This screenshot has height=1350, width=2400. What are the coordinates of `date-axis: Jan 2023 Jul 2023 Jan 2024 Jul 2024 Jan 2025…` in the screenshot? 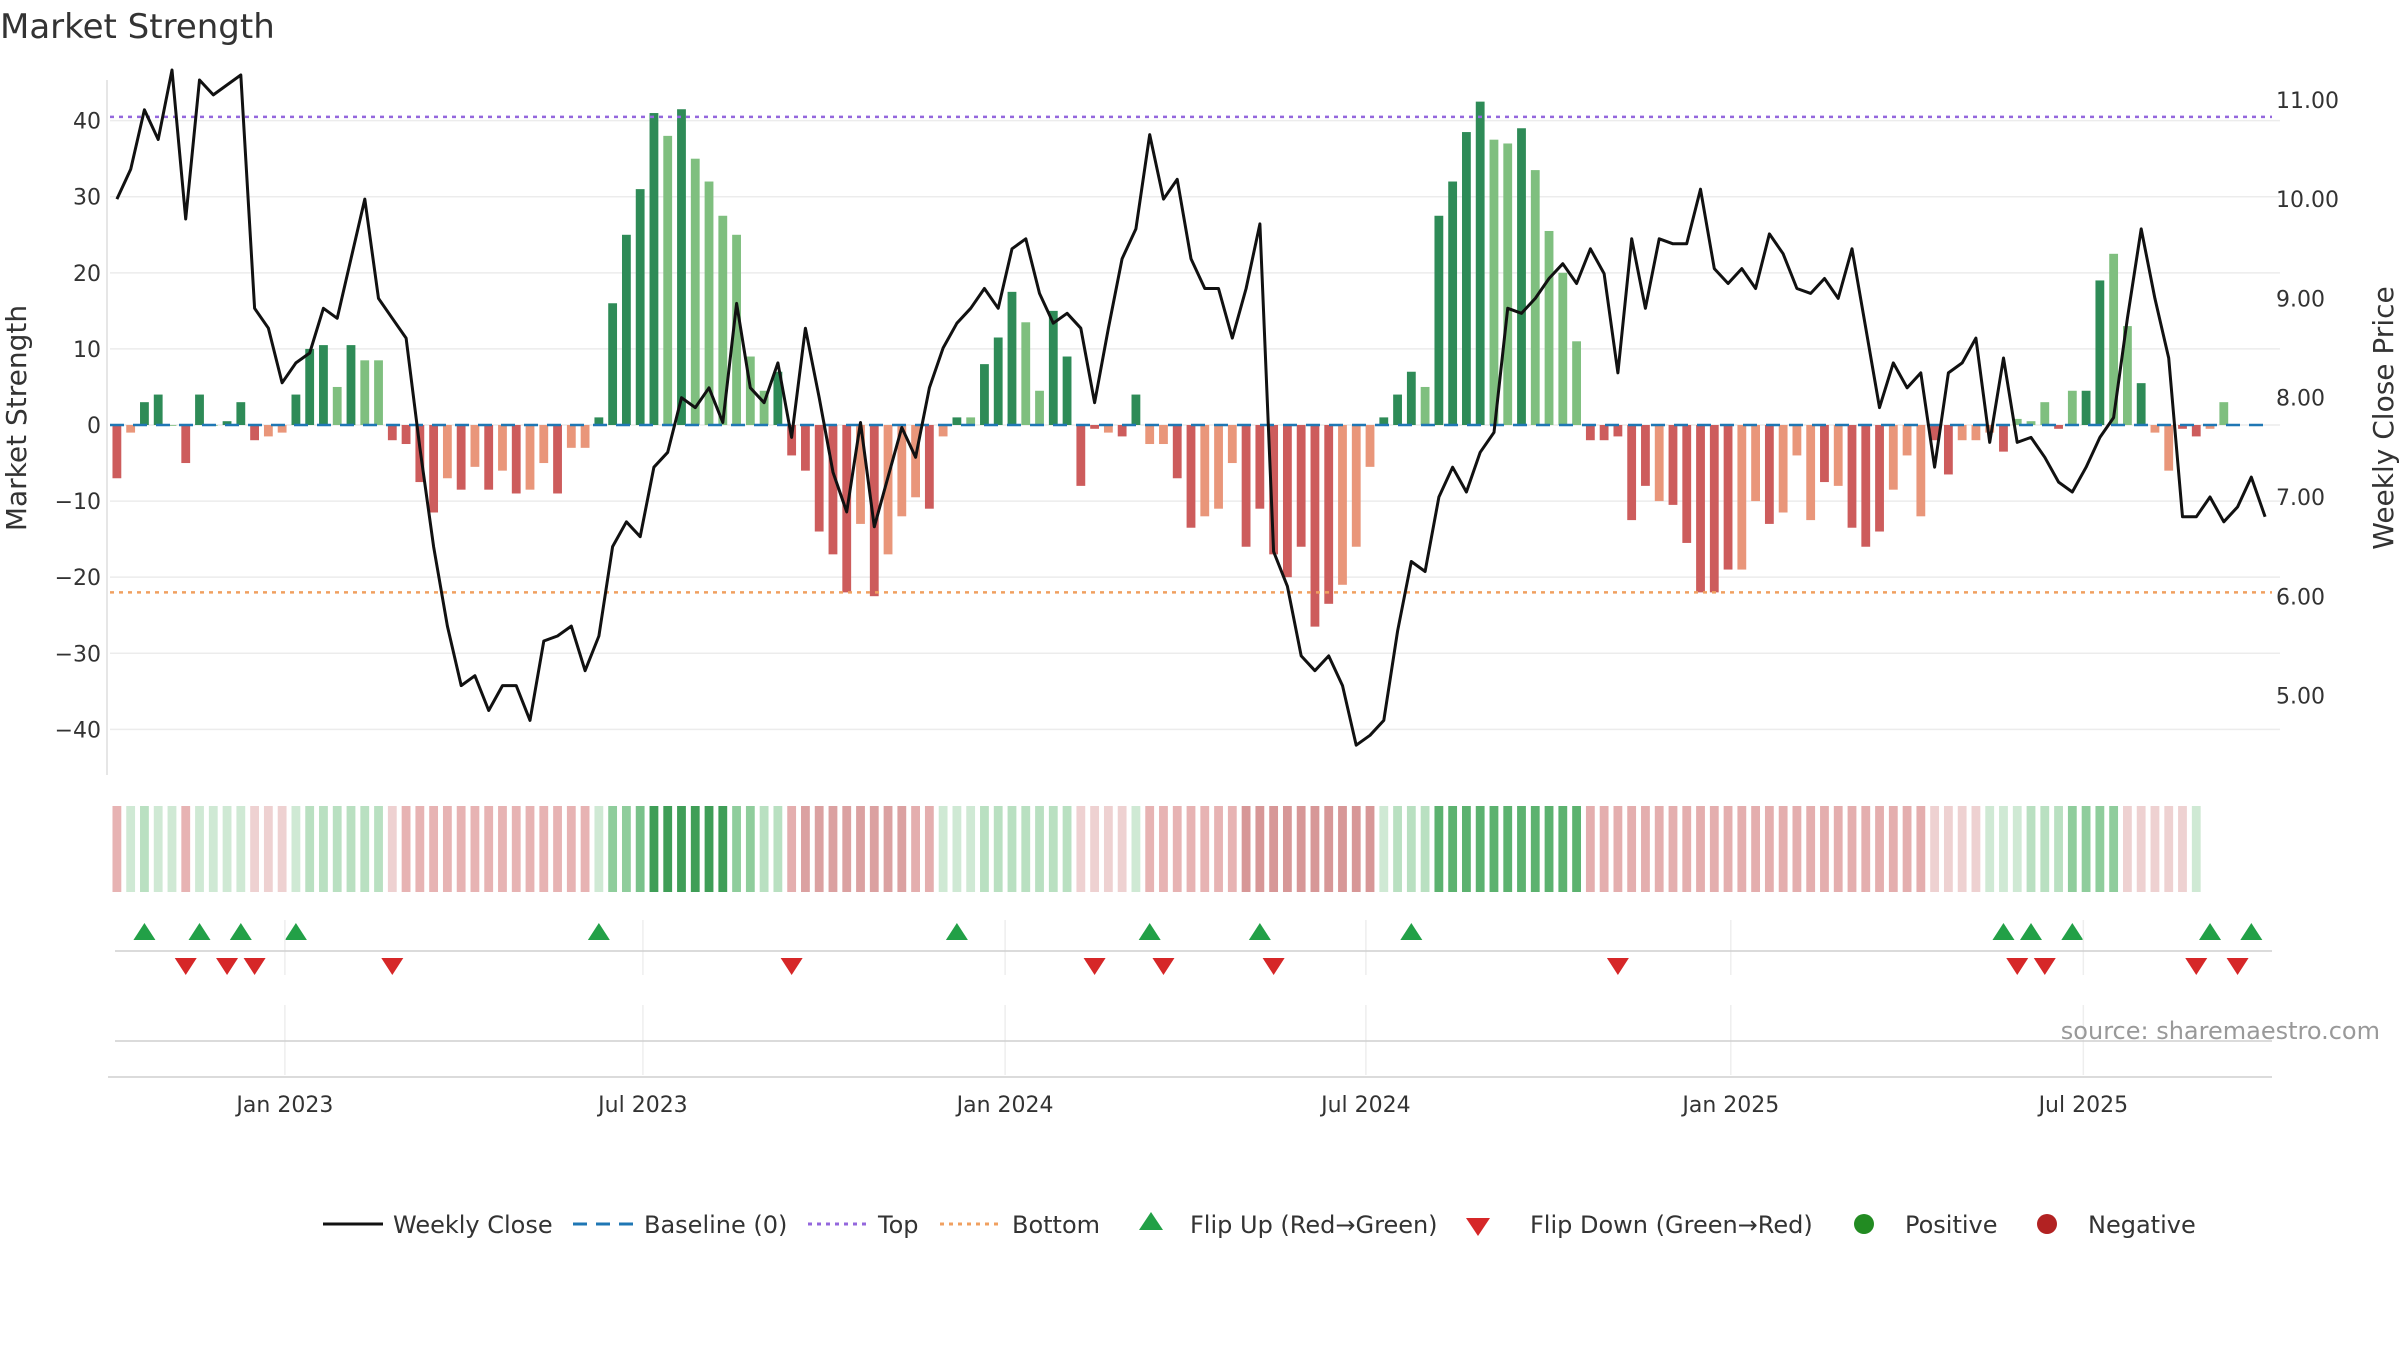 It's located at (1190, 1019).